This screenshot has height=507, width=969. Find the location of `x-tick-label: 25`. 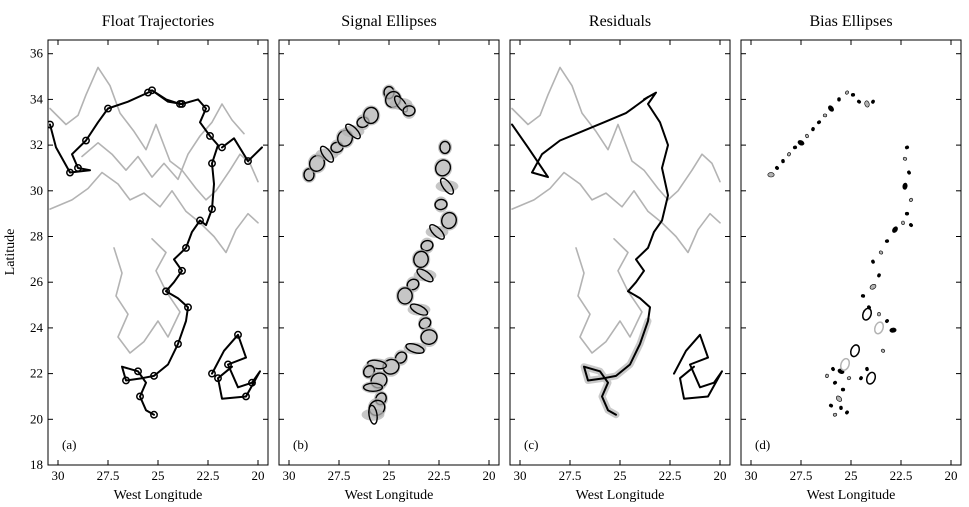

x-tick-label: 25 is located at coordinates (158, 475).